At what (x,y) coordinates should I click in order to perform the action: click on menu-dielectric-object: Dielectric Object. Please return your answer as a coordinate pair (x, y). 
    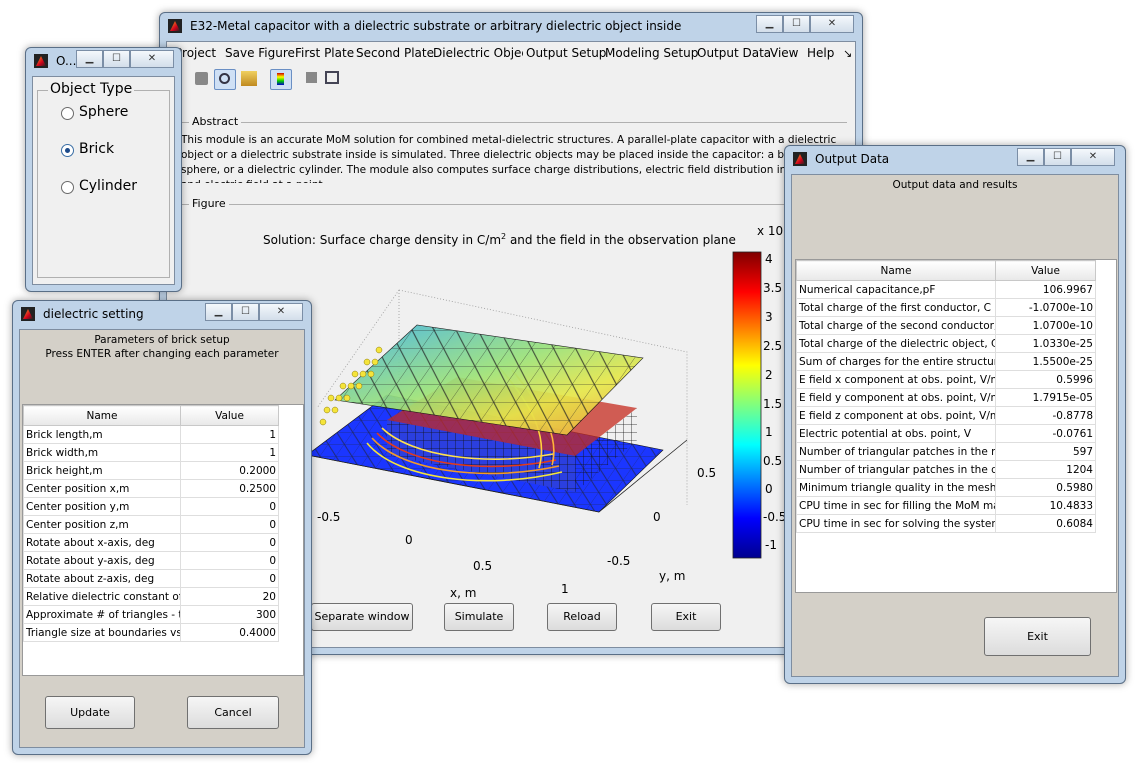
    Looking at the image, I should click on (478, 53).